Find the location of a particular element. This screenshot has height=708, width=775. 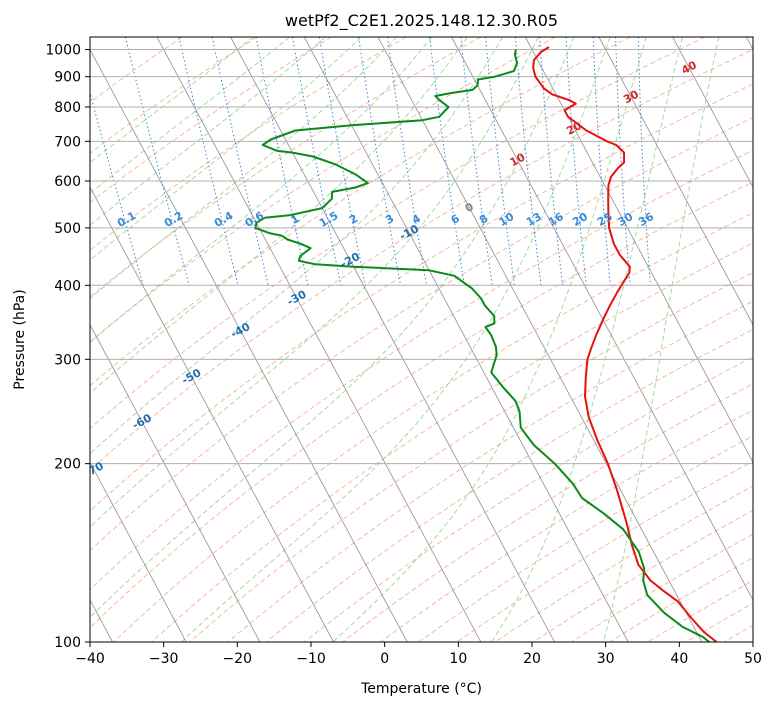

mixing-ratio-label: 0.1 is located at coordinates (126, 219).